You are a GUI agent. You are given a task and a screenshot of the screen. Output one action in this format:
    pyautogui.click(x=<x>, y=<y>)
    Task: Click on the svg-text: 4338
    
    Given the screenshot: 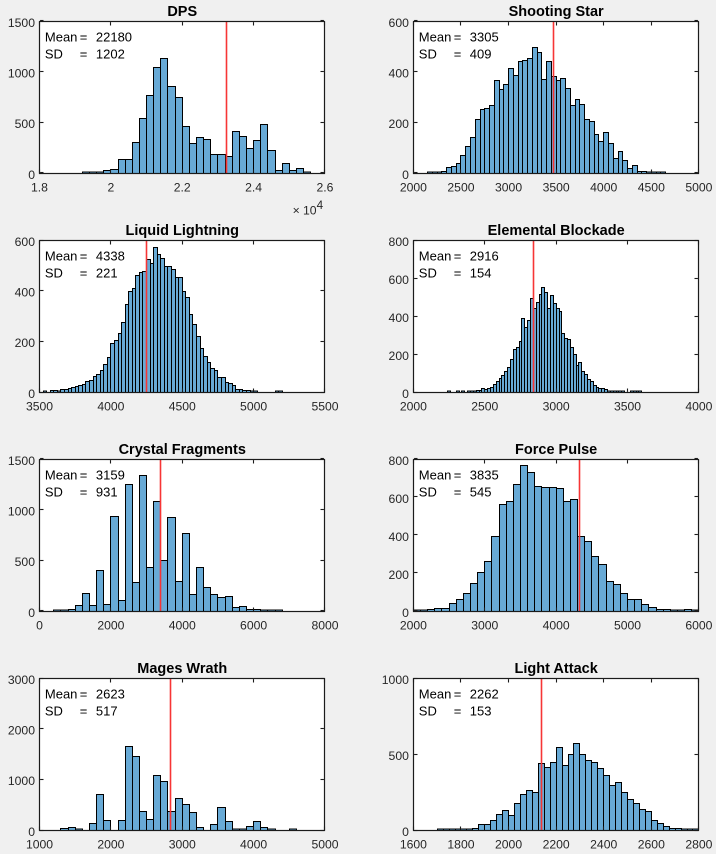 What is the action you would take?
    pyautogui.click(x=110, y=256)
    